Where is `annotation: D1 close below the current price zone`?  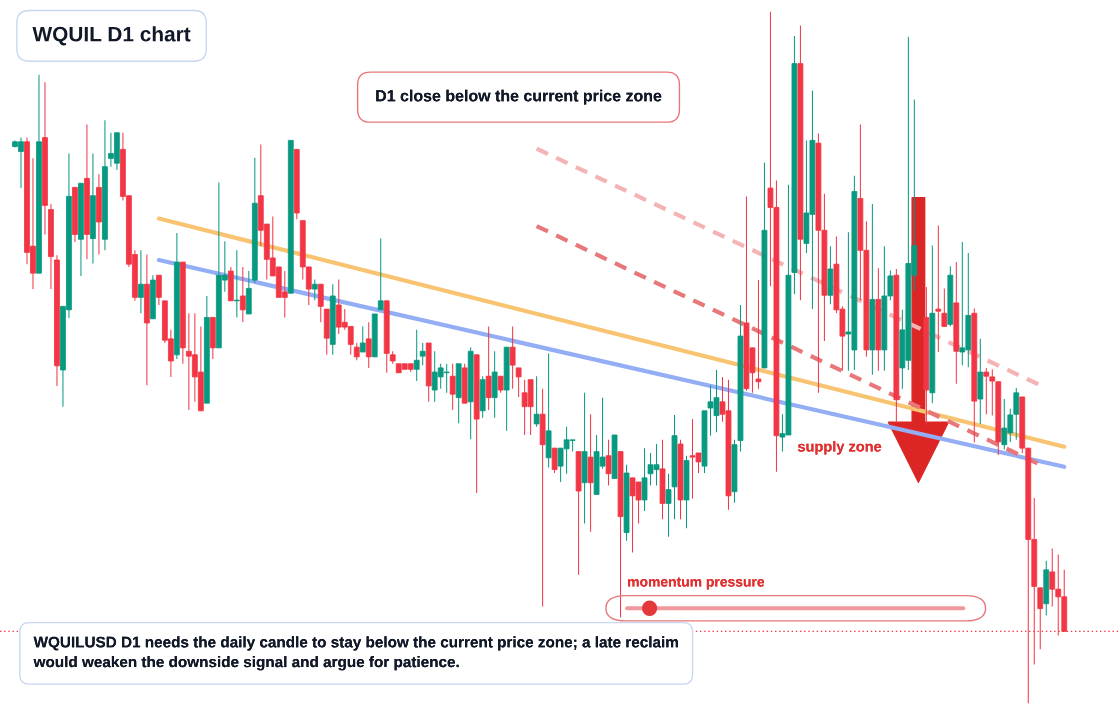
annotation: D1 close below the current price zone is located at coordinates (519, 97).